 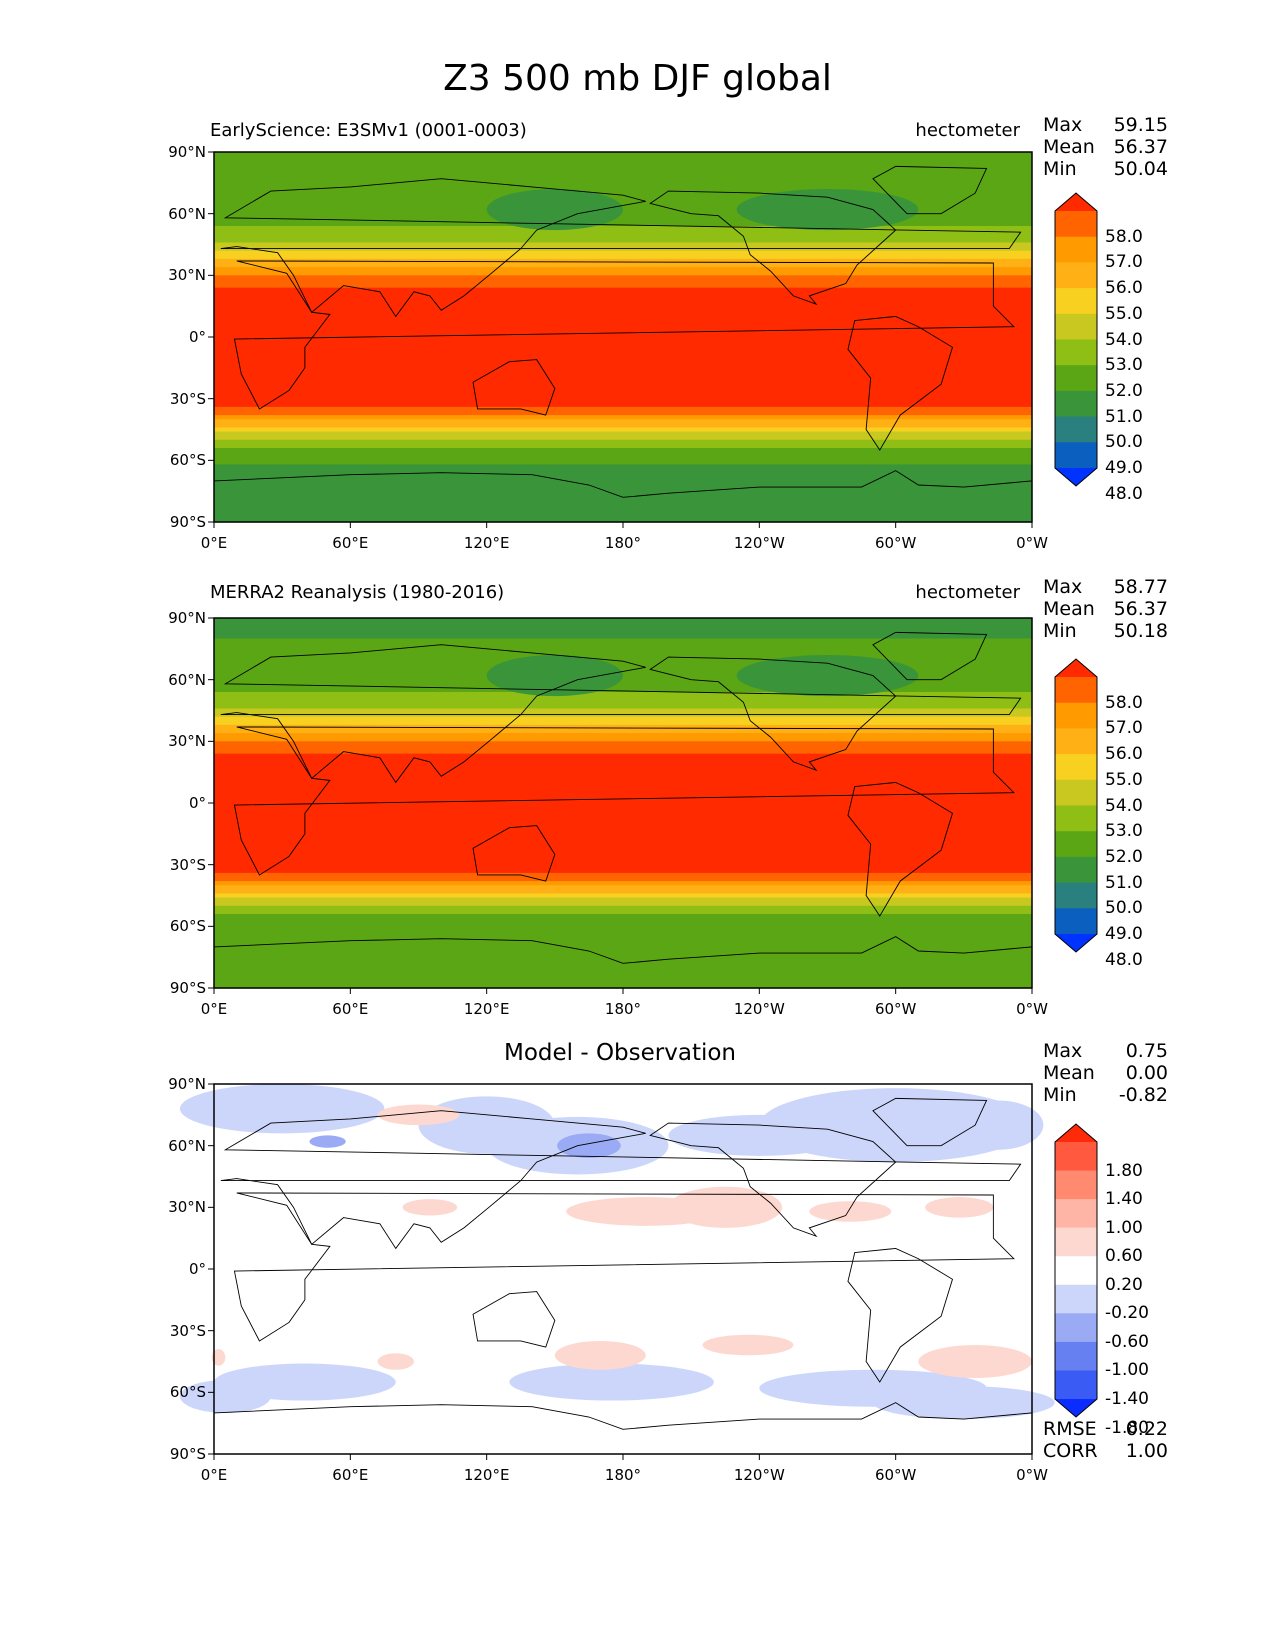 I want to click on coastline-greenland, so click(x=930, y=656).